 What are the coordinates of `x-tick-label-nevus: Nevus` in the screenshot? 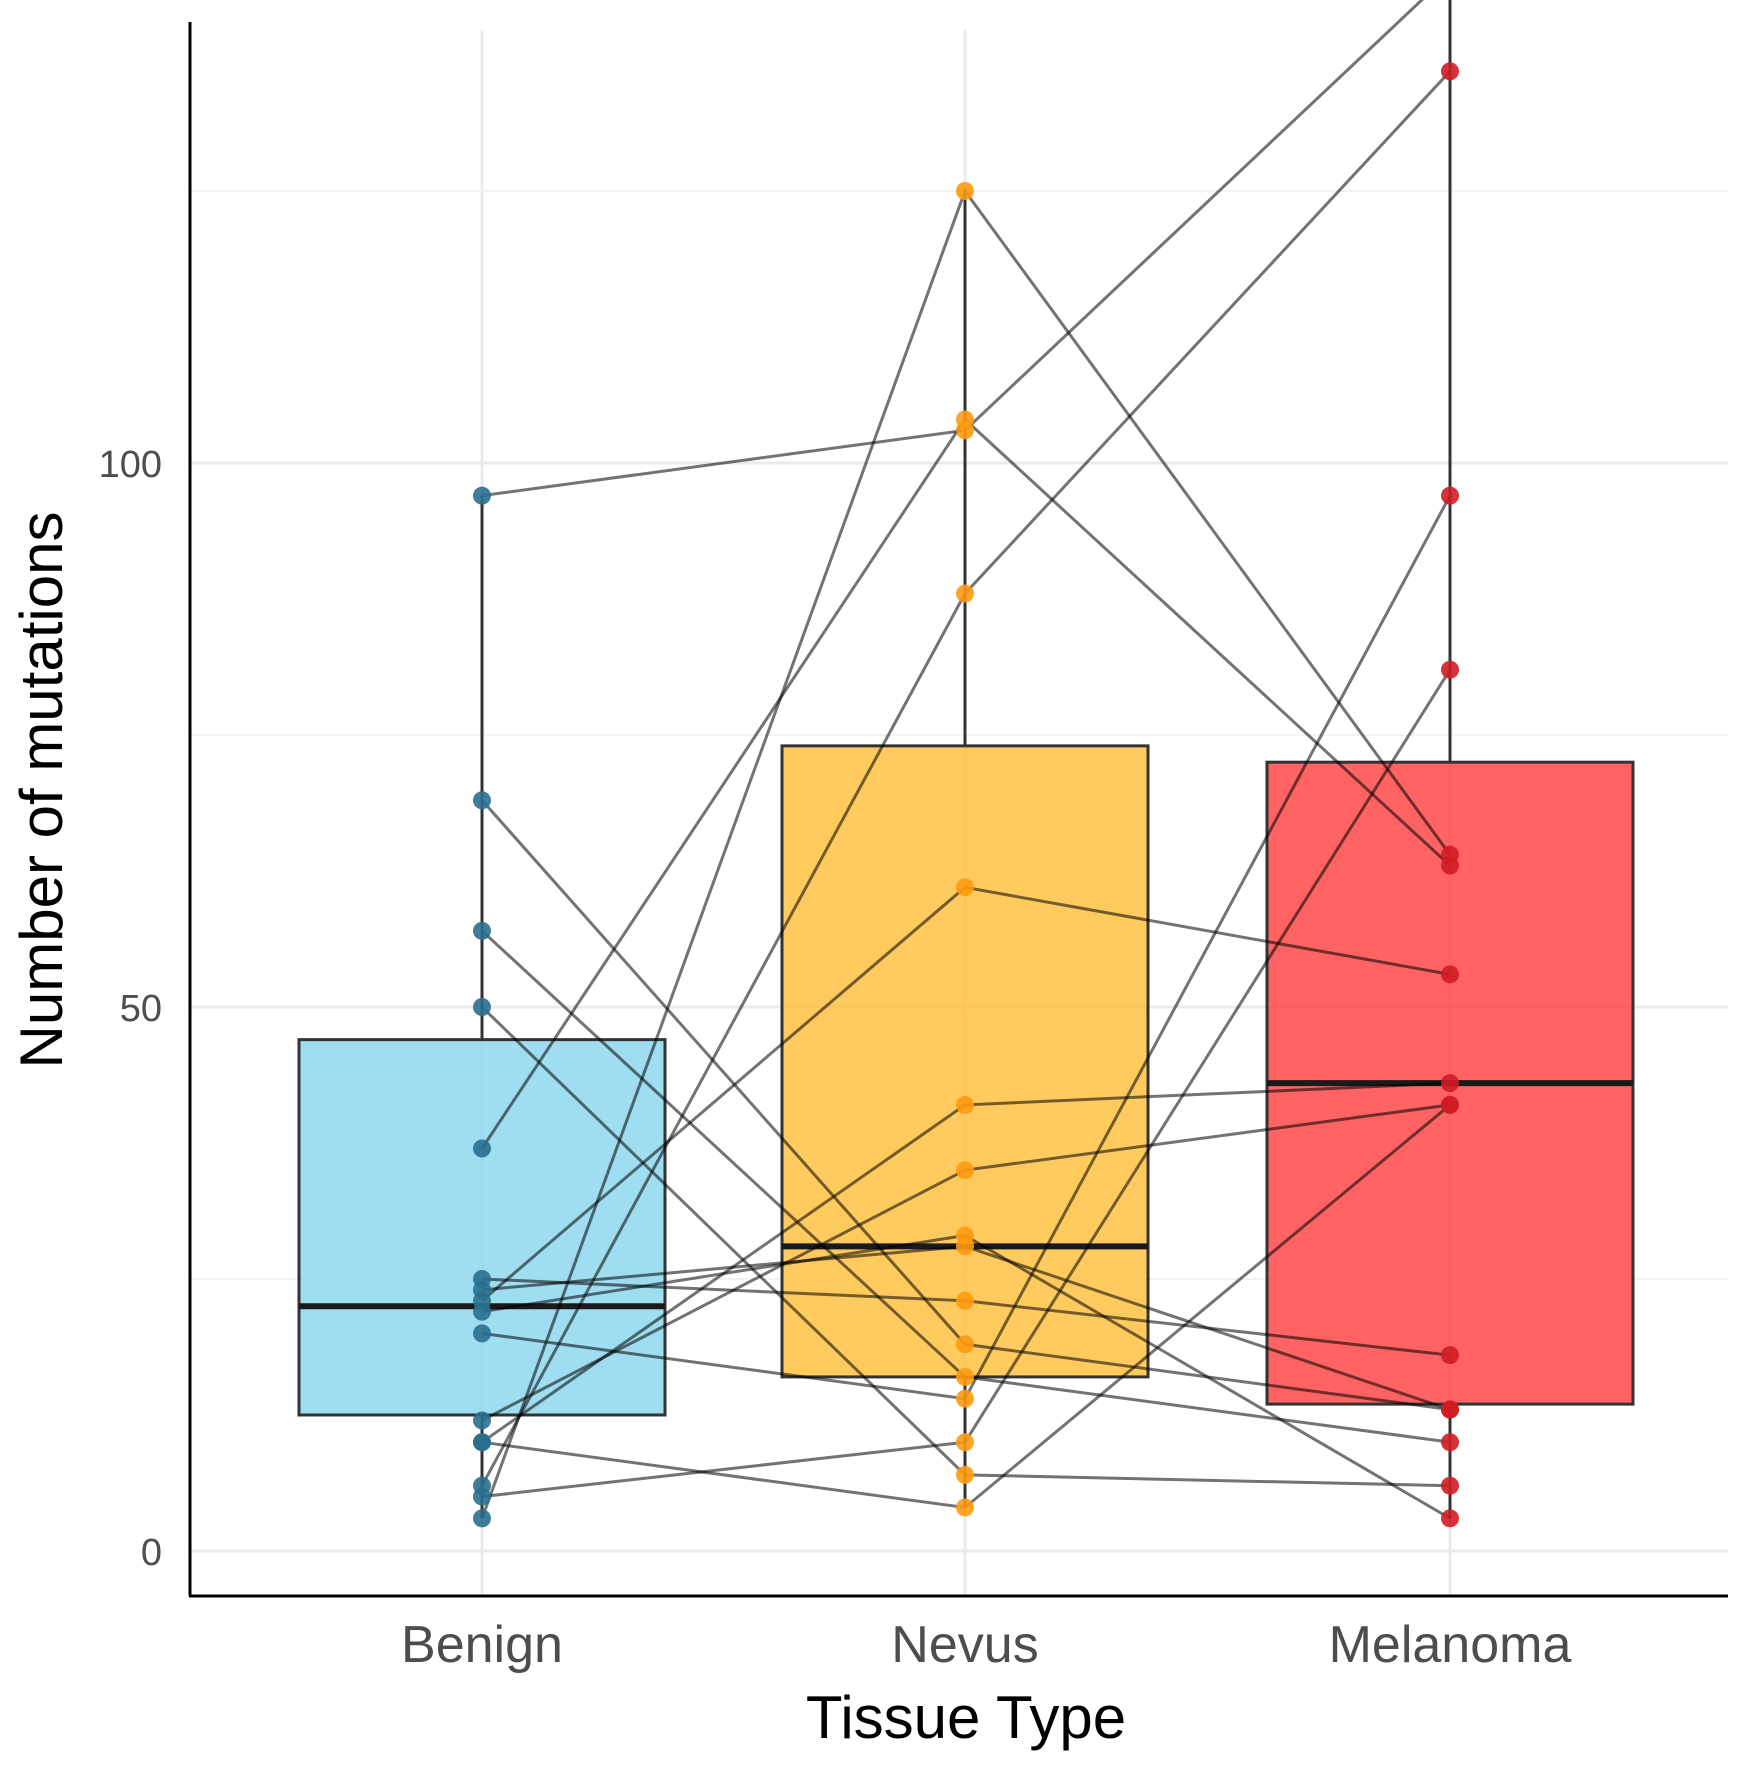 It's located at (964, 1645).